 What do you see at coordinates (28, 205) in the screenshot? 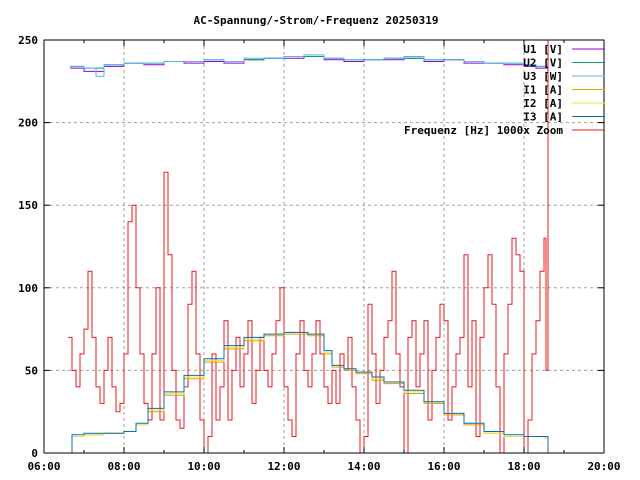
I see `y-tick-label: 150` at bounding box center [28, 205].